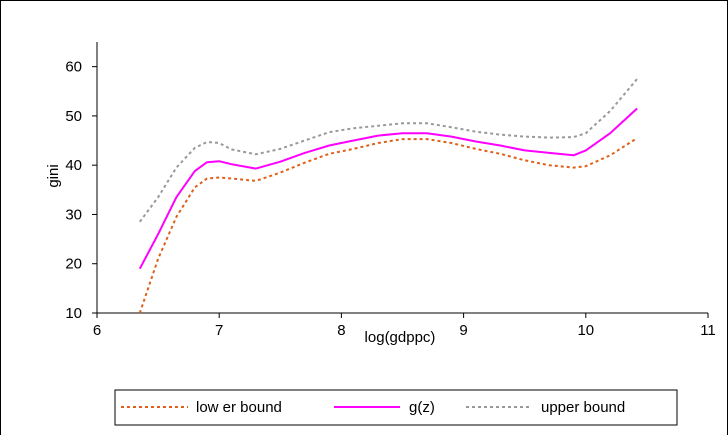 This screenshot has width=728, height=435. Describe the element at coordinates (585, 330) in the screenshot. I see `x-tick-label: 10` at that location.